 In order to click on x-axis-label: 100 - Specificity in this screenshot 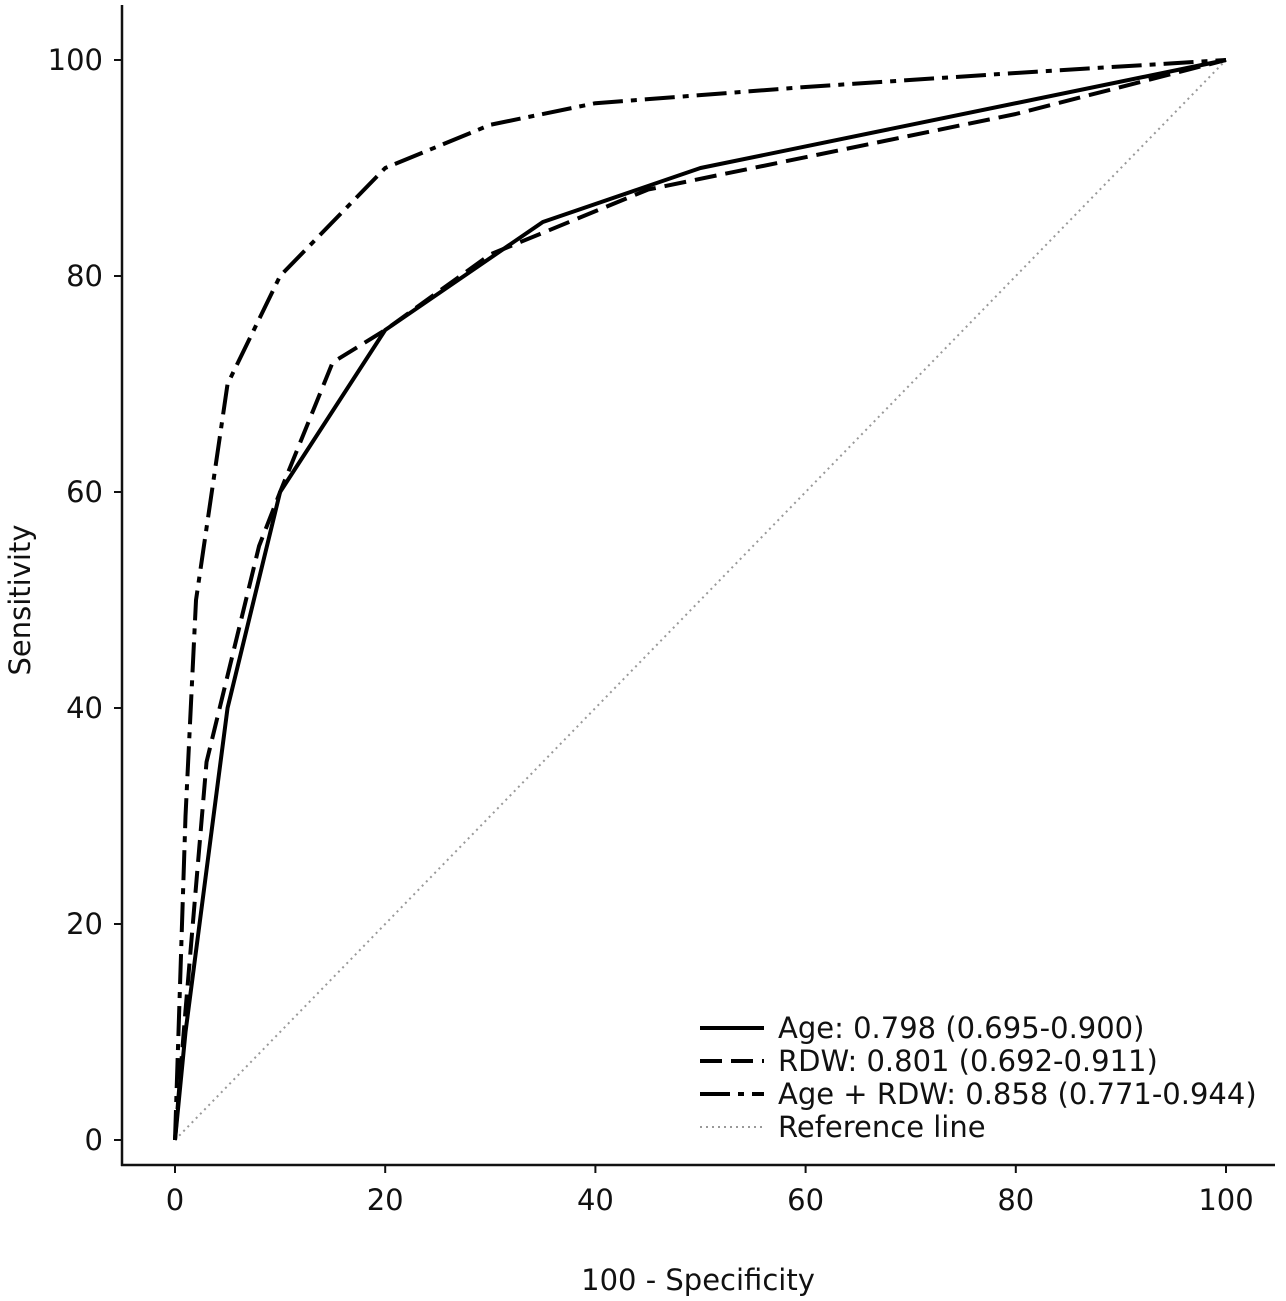, I will do `click(698, 1280)`.